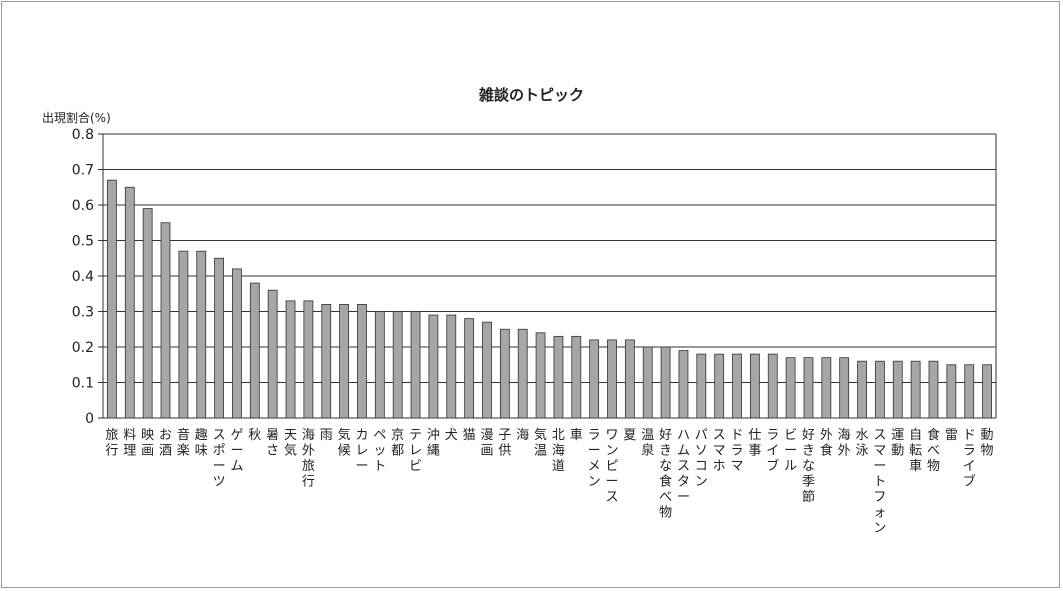 Image resolution: width=1063 pixels, height=591 pixels. What do you see at coordinates (558, 451) in the screenshot?
I see `x-tick-label: 北海道` at bounding box center [558, 451].